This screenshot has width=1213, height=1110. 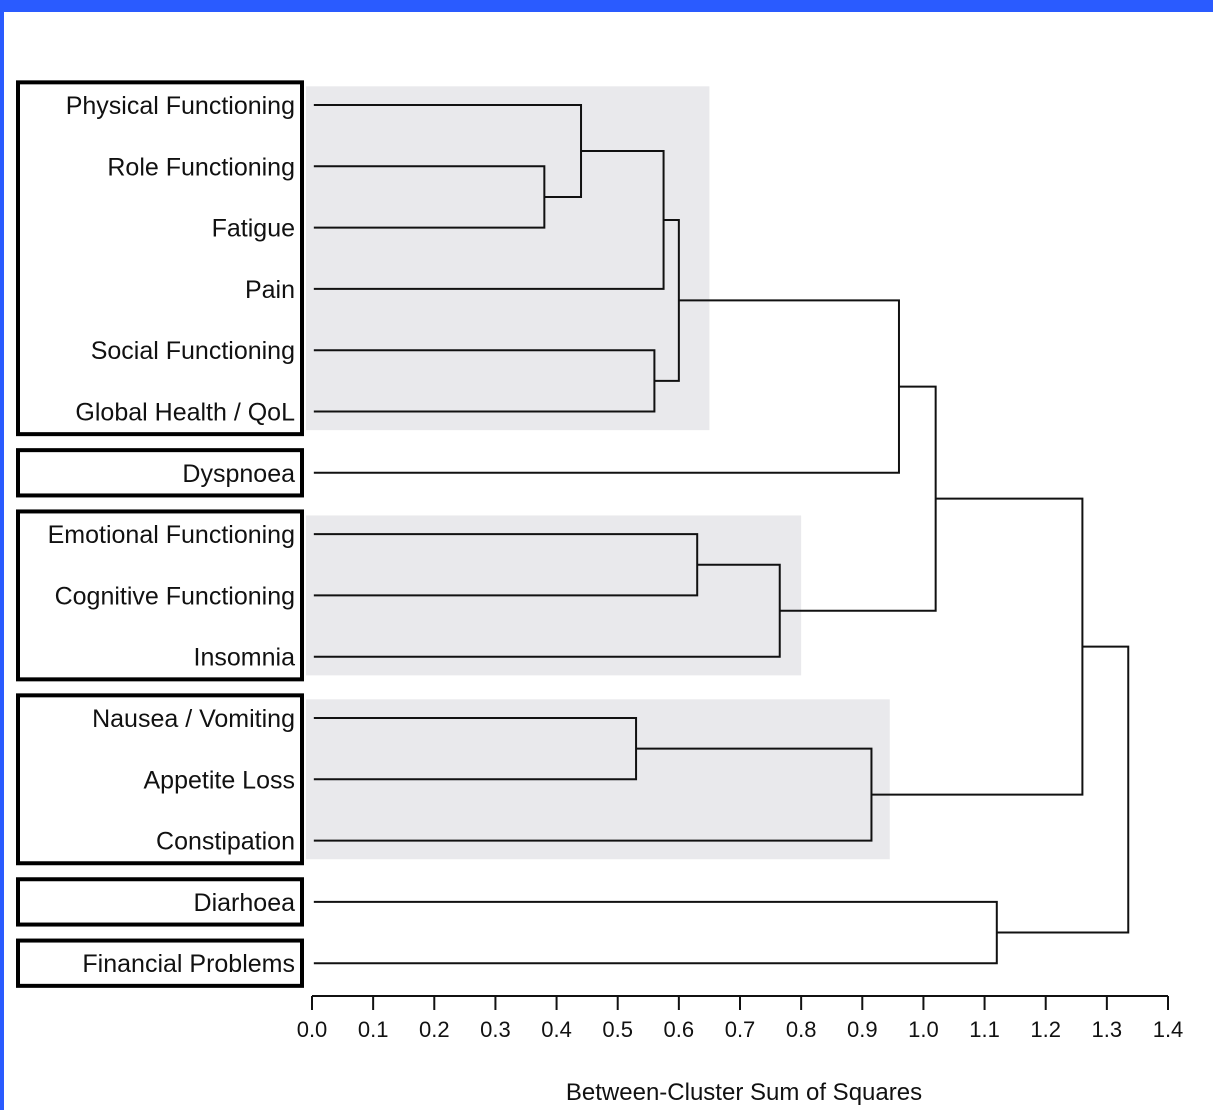 I want to click on merge-E, so click(x=667, y=300).